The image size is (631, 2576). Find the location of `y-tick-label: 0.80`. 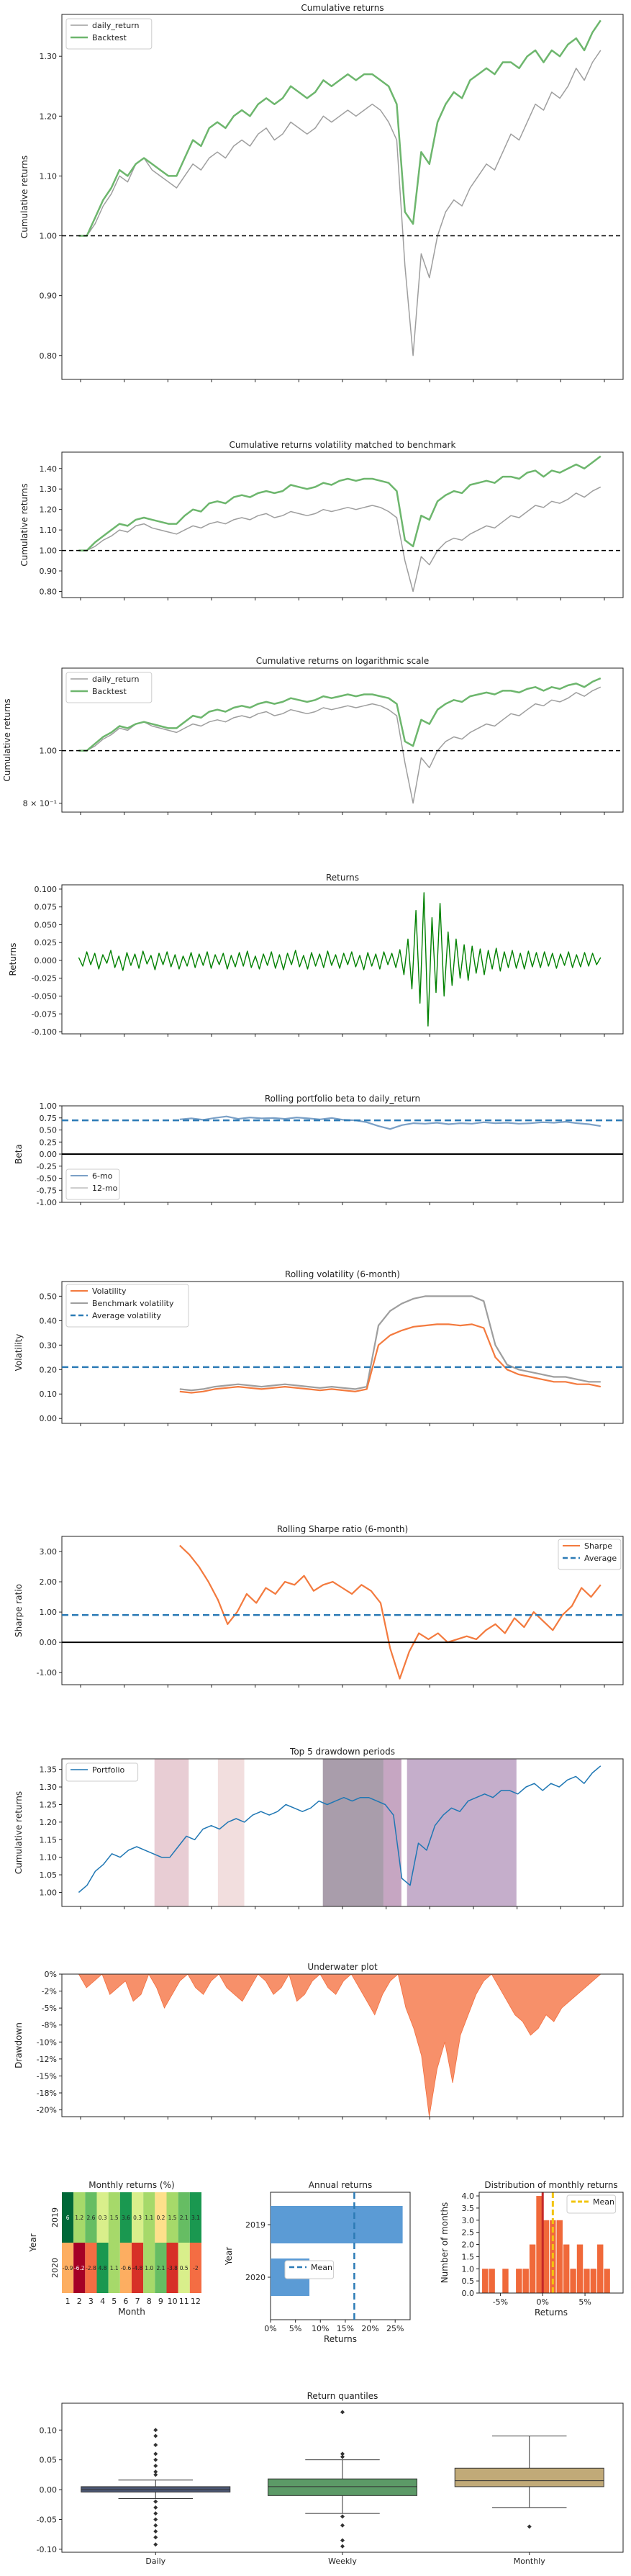

y-tick-label: 0.80 is located at coordinates (49, 591).